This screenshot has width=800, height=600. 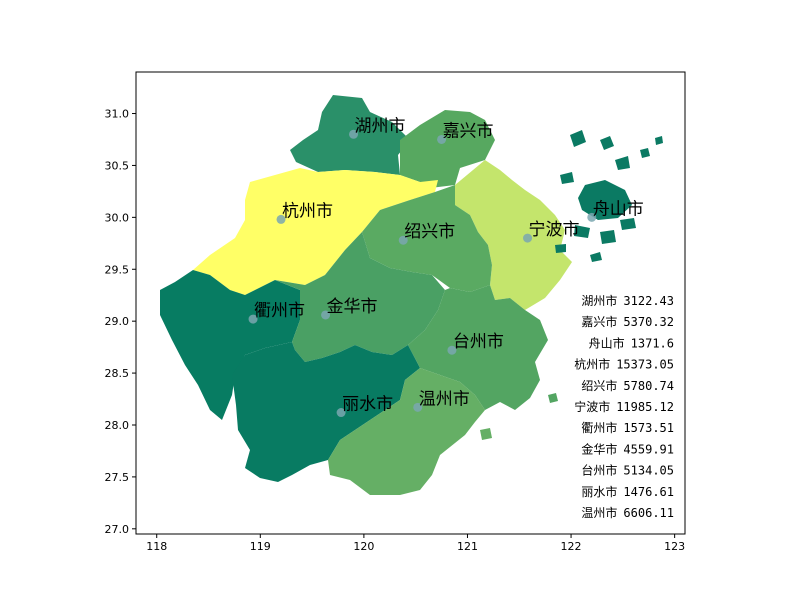 I want to click on region-shaoxing, so click(x=427, y=238).